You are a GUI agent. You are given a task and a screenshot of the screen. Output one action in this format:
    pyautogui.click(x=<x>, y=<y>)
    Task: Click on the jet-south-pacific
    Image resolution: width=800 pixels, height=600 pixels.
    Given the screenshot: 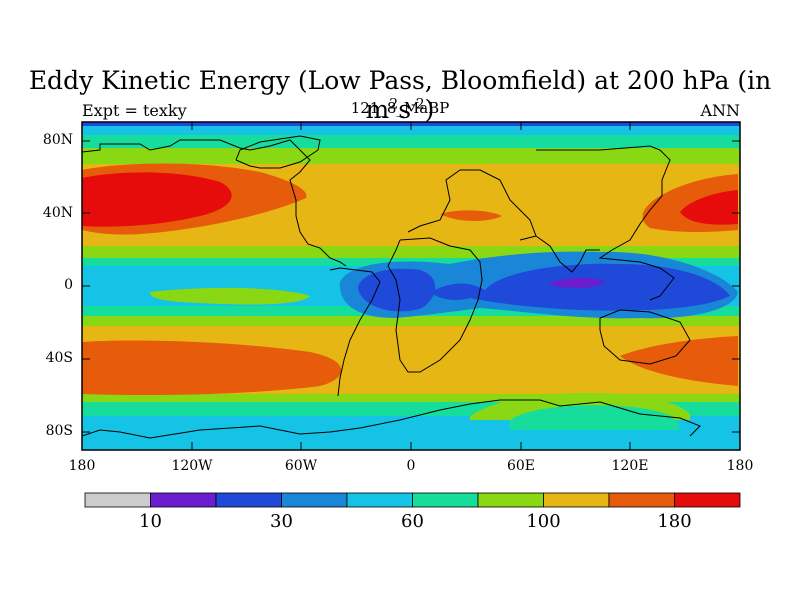 What is the action you would take?
    pyautogui.click(x=679, y=361)
    